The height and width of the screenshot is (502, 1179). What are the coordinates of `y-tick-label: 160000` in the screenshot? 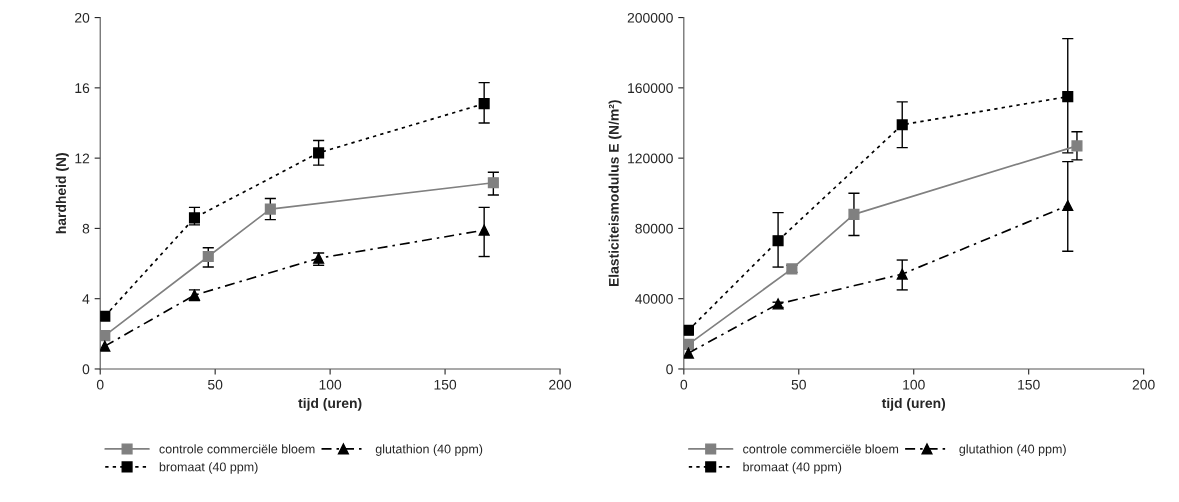 It's located at (650, 88).